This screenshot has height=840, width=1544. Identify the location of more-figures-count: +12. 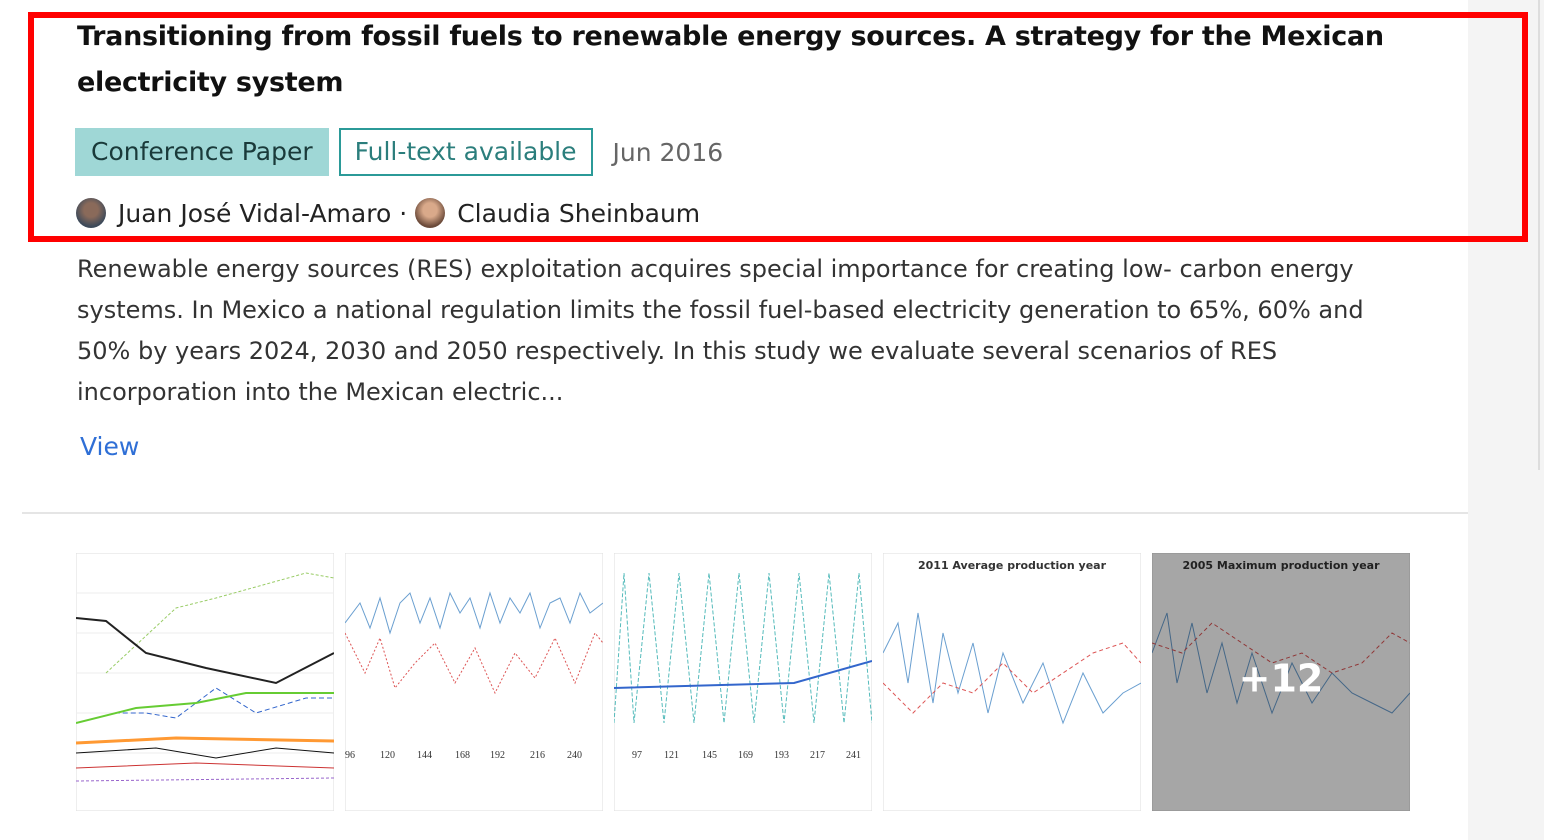
(1281, 679).